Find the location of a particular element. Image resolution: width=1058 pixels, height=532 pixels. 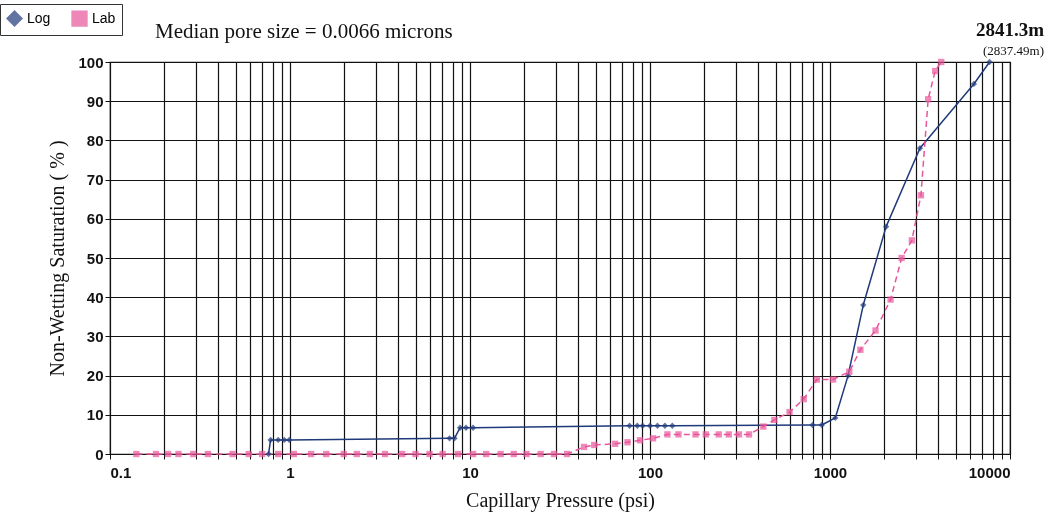

x-tick-label: 10 is located at coordinates (470, 472).